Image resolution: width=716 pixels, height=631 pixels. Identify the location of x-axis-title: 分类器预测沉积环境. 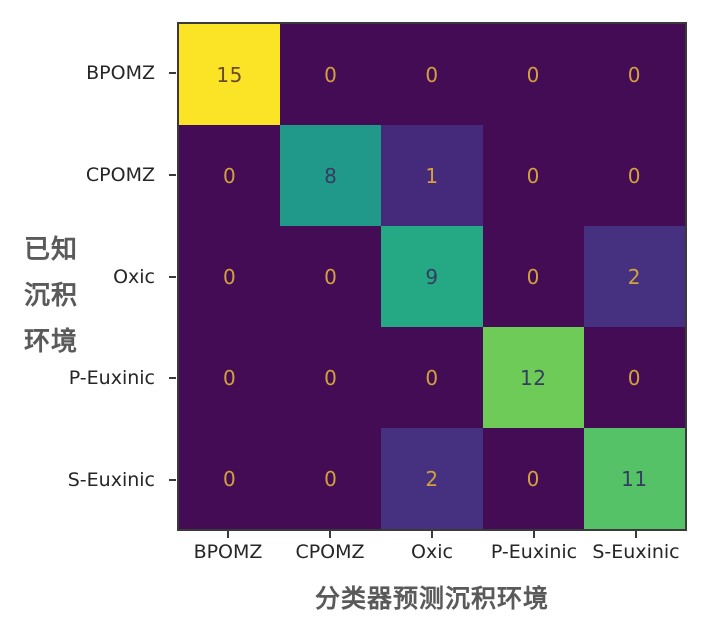
(431, 598).